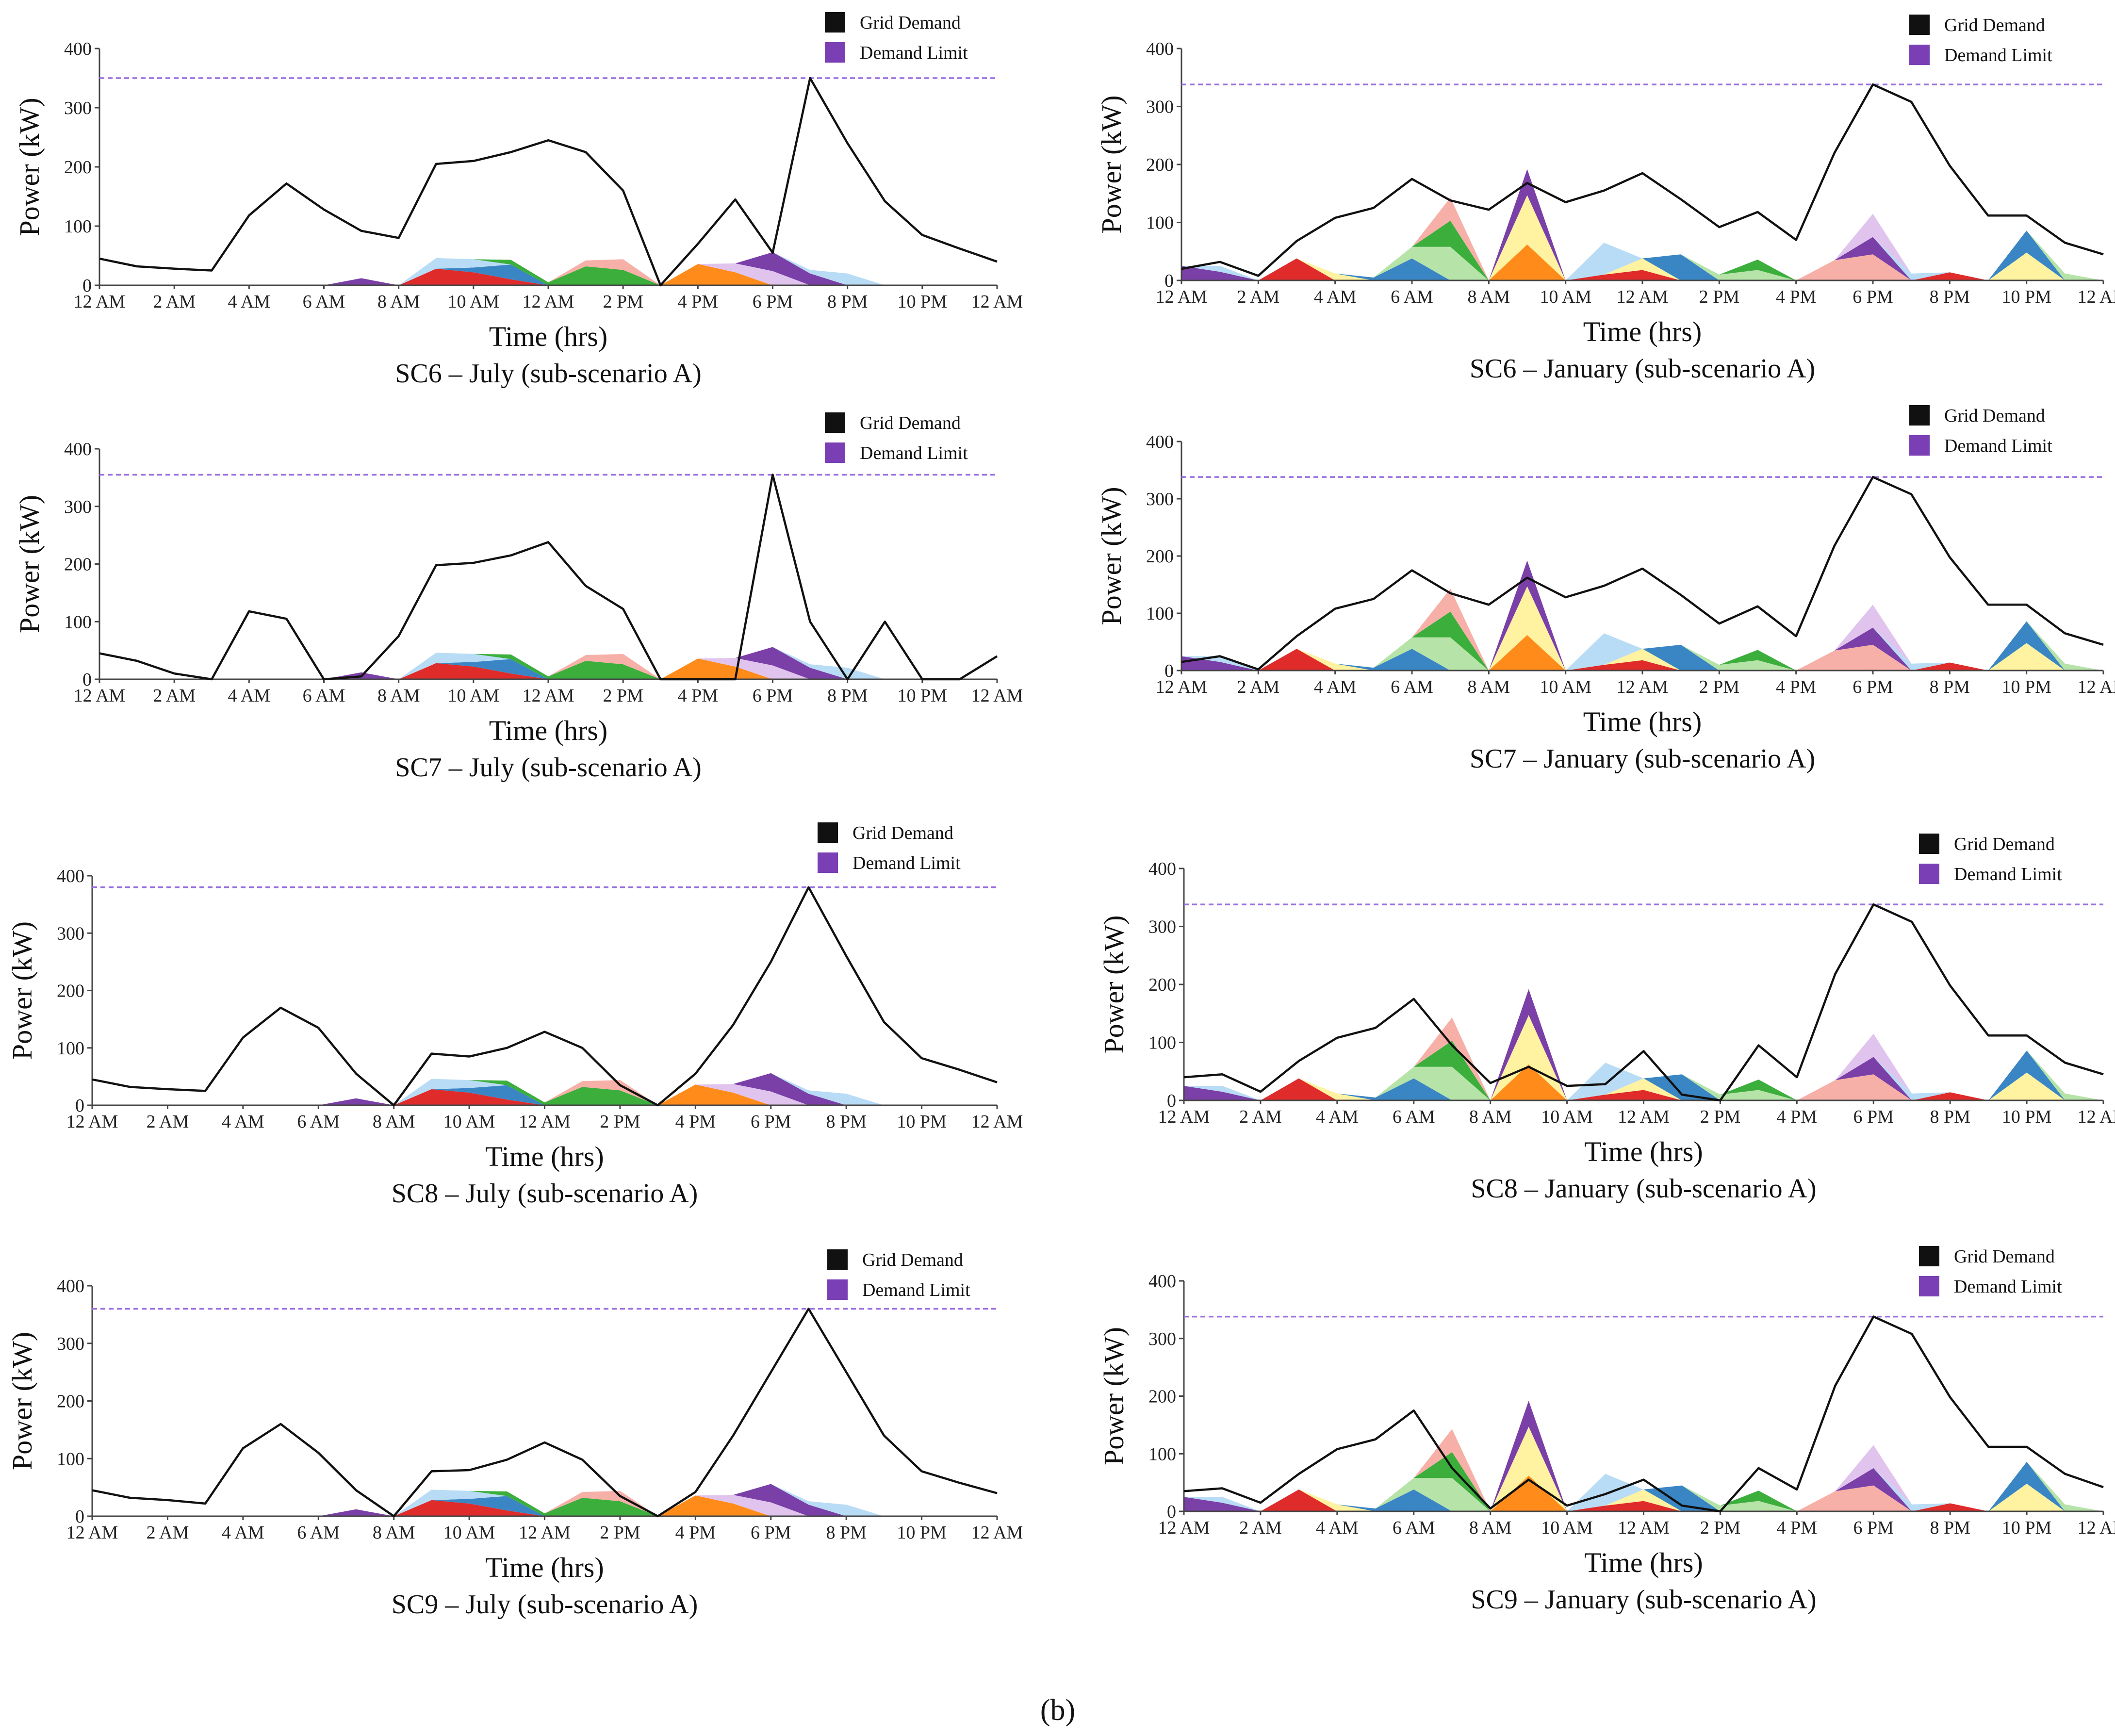  Describe the element at coordinates (78, 449) in the screenshot. I see `y-tick-label: 400` at that location.